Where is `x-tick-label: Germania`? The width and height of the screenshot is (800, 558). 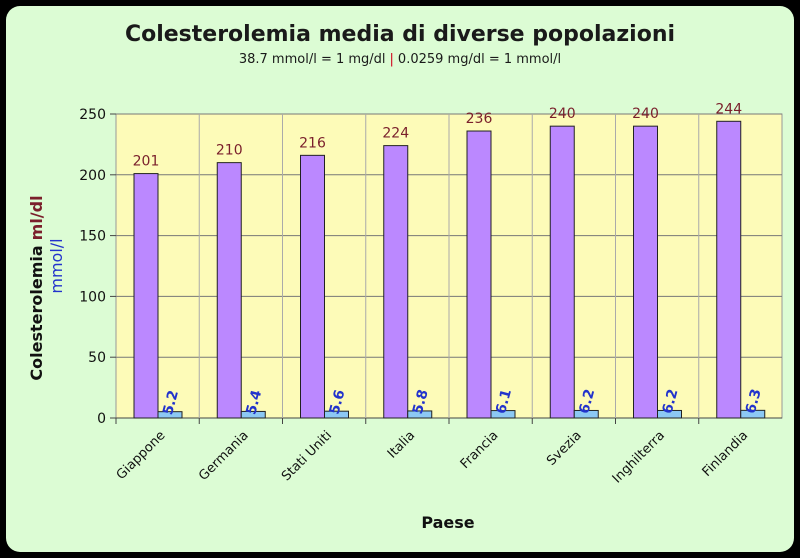
x-tick-label: Germania is located at coordinates (224, 456).